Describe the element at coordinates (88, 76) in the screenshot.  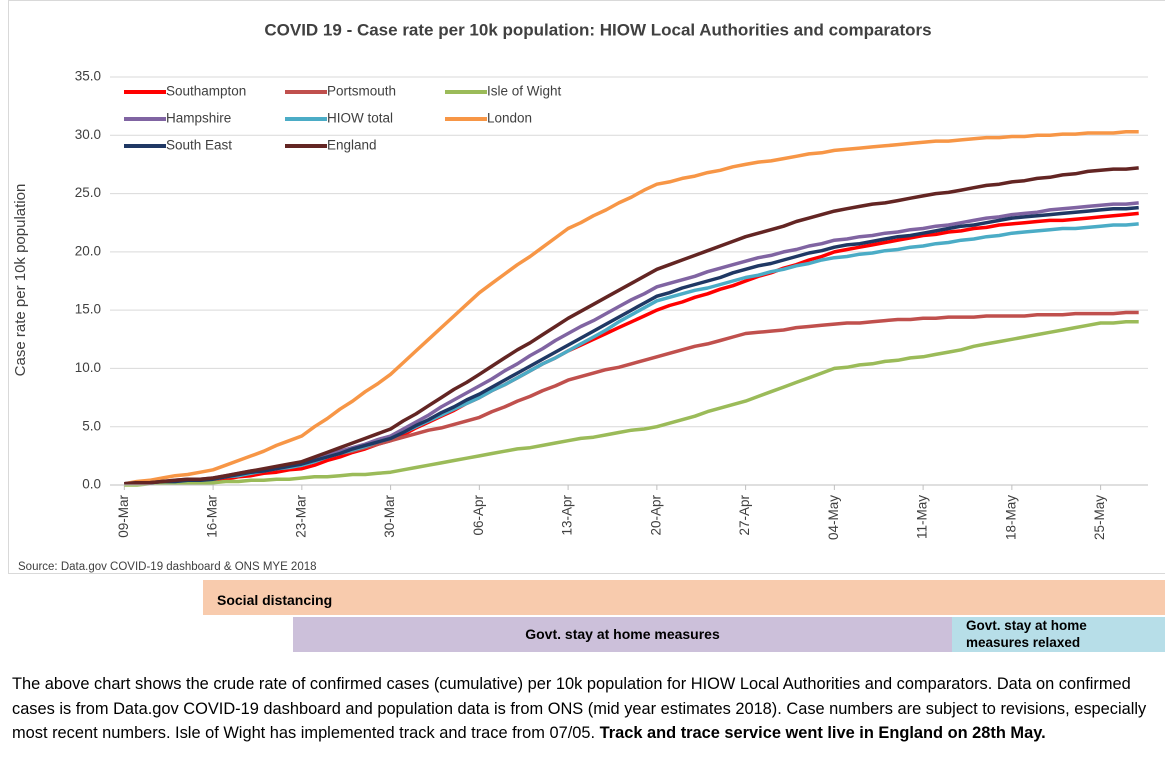
I see `y-tick-label: 35.0` at that location.